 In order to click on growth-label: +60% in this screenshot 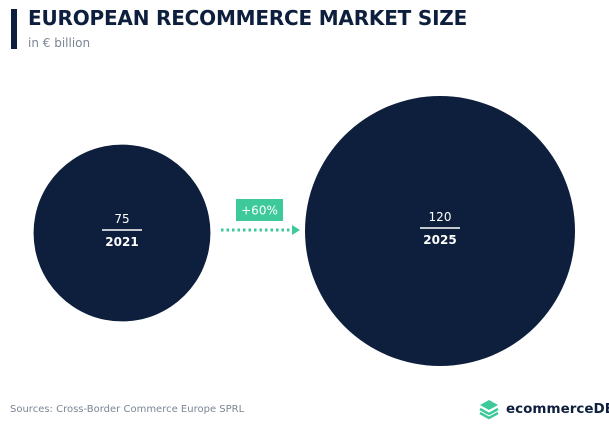, I will do `click(259, 211)`.